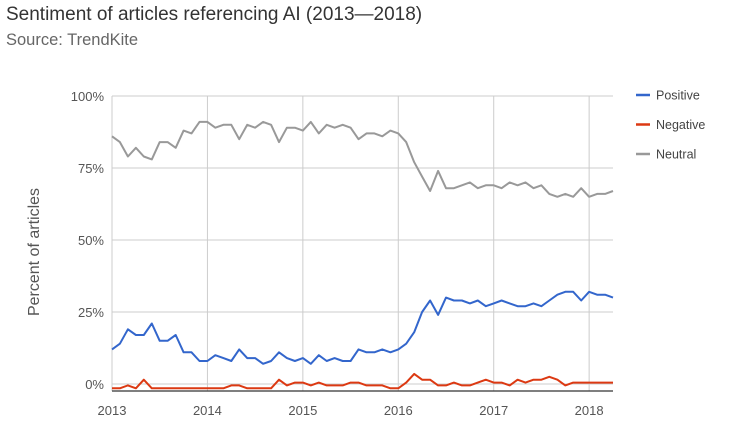  What do you see at coordinates (589, 410) in the screenshot?
I see `x-tick-label: 2018` at bounding box center [589, 410].